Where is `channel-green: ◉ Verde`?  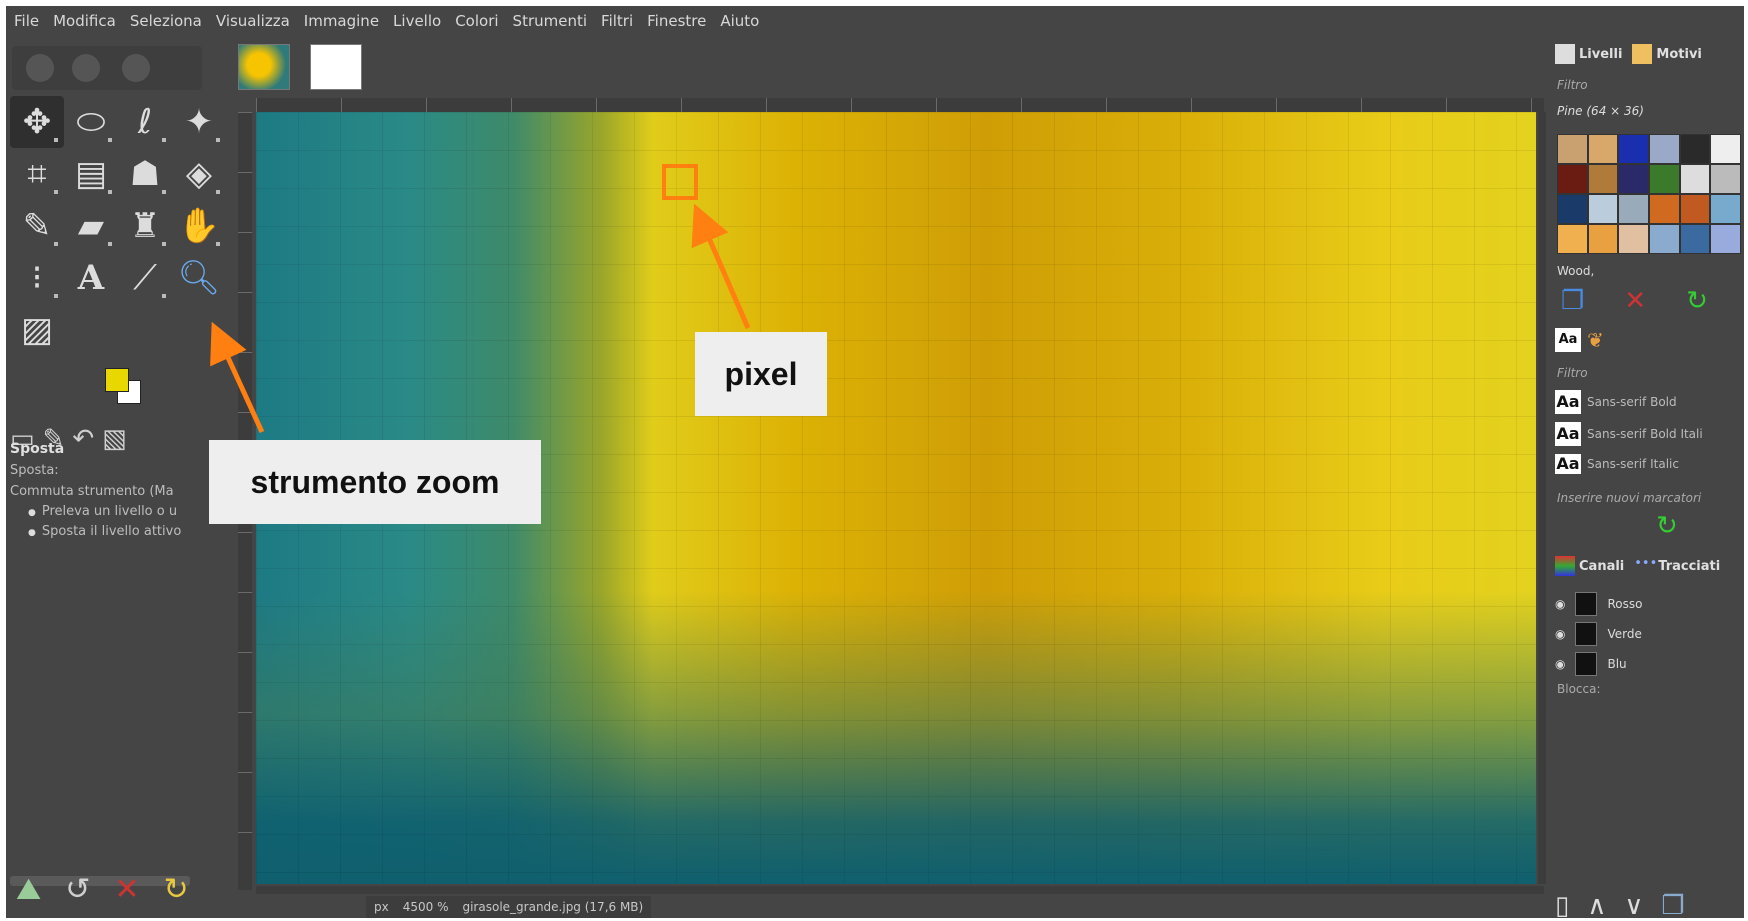 channel-green: ◉ Verde is located at coordinates (1598, 634).